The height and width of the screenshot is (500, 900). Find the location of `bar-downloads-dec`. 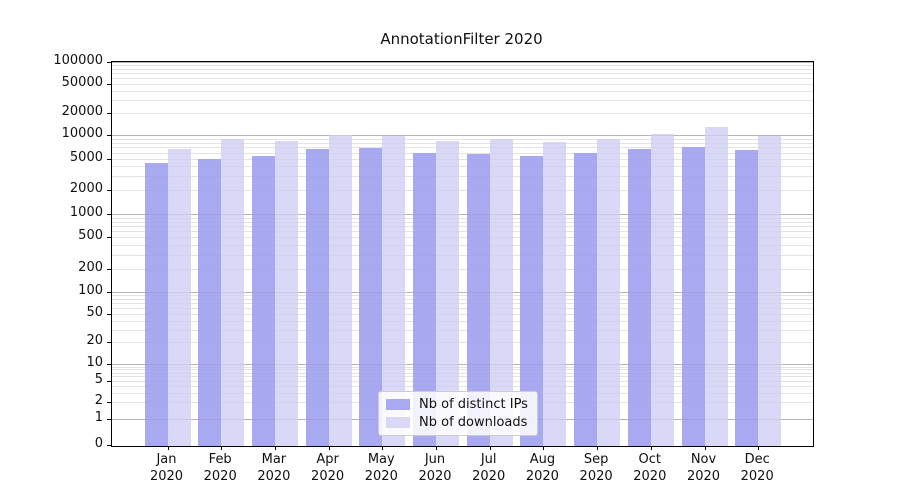

bar-downloads-dec is located at coordinates (770, 291).